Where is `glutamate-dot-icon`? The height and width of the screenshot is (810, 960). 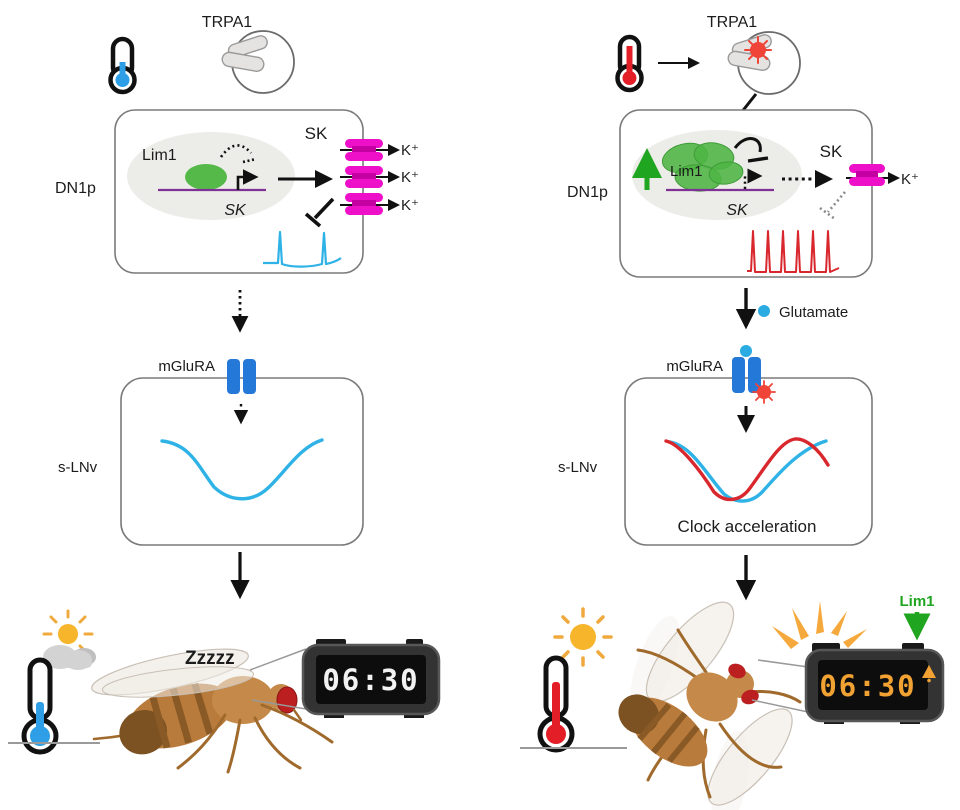 glutamate-dot-icon is located at coordinates (764, 311).